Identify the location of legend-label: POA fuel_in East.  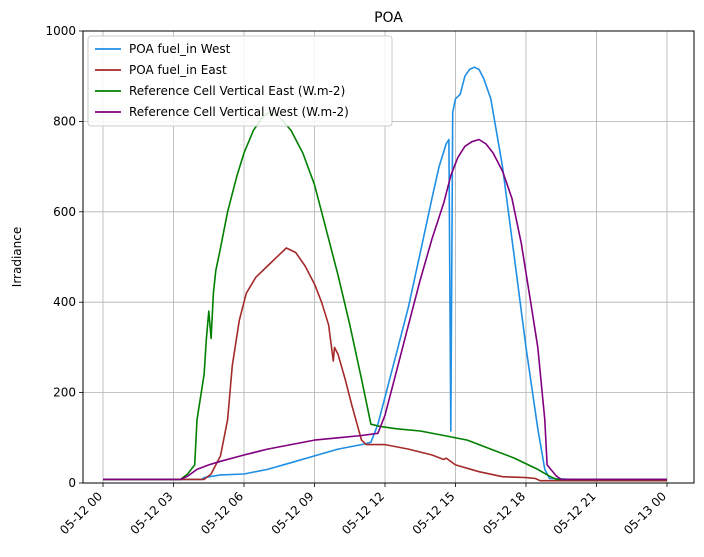
(178, 70).